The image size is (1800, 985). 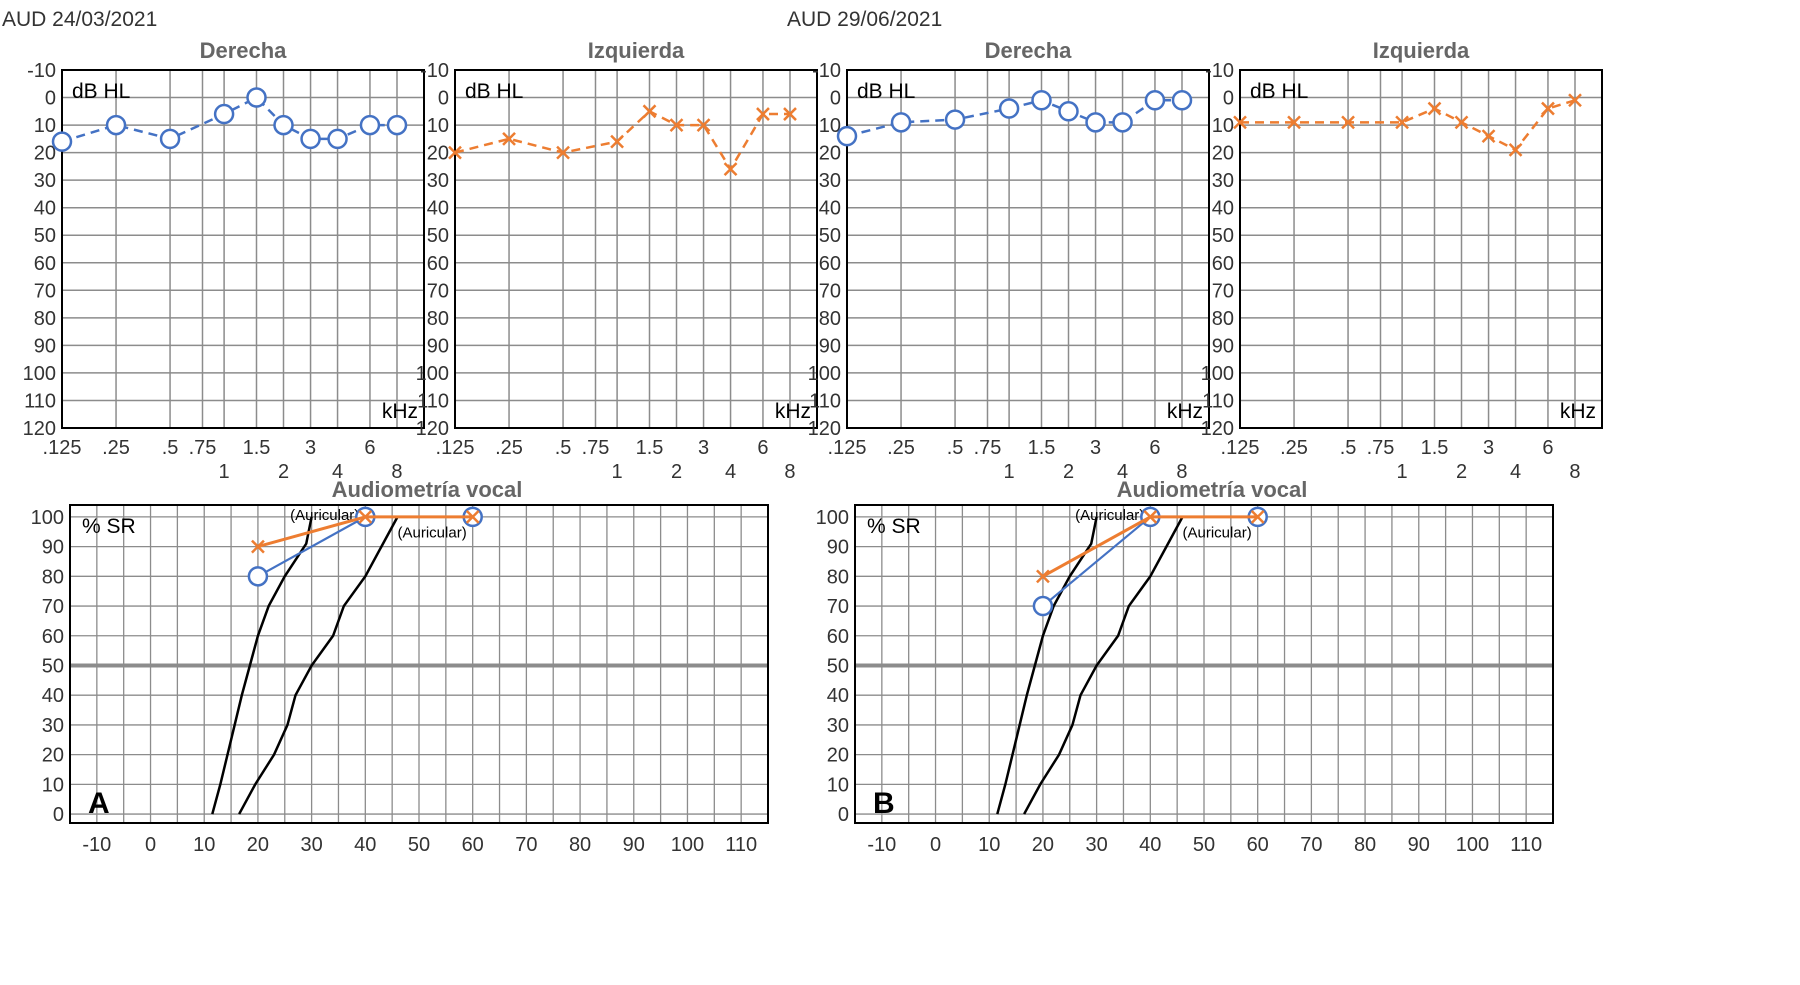 I want to click on x-tick-label: 100, so click(x=687, y=845).